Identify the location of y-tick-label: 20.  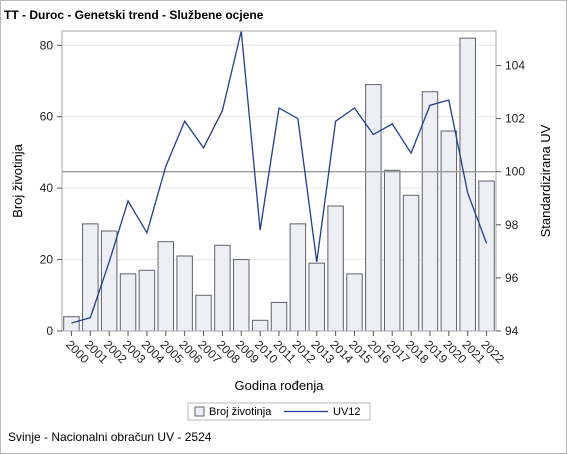
(47, 260).